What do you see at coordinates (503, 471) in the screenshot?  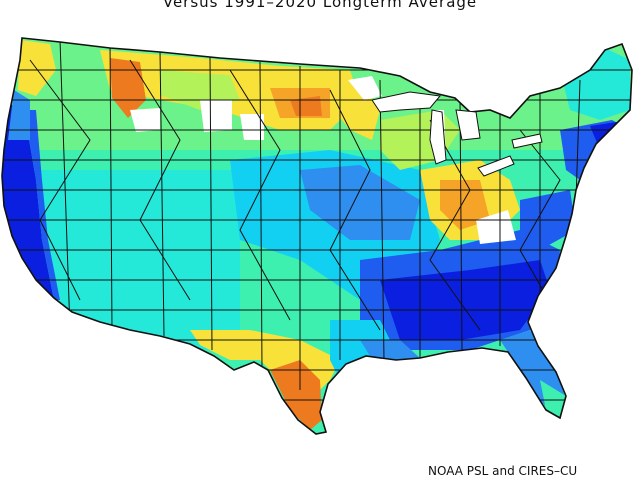 I see `map-credit: NOAA PSL and CIRES–CU` at bounding box center [503, 471].